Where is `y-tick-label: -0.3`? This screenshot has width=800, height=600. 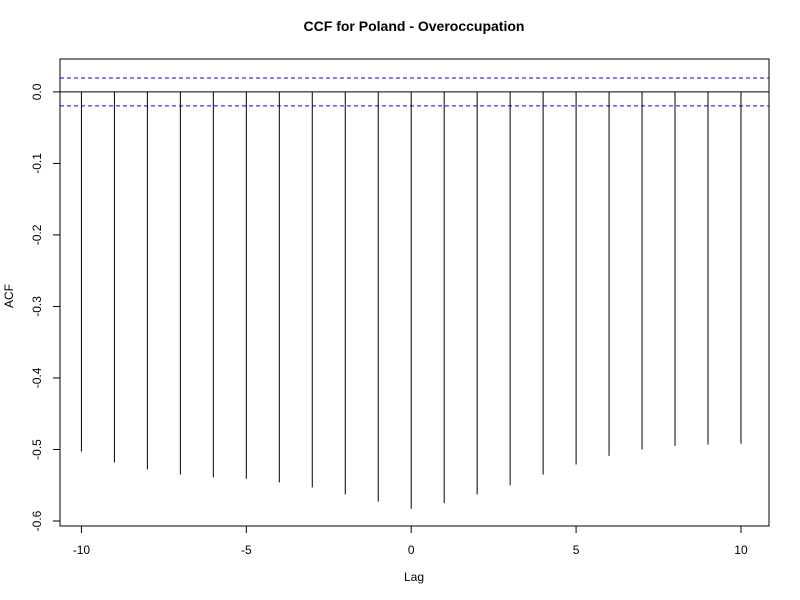 y-tick-label: -0.3 is located at coordinates (37, 306).